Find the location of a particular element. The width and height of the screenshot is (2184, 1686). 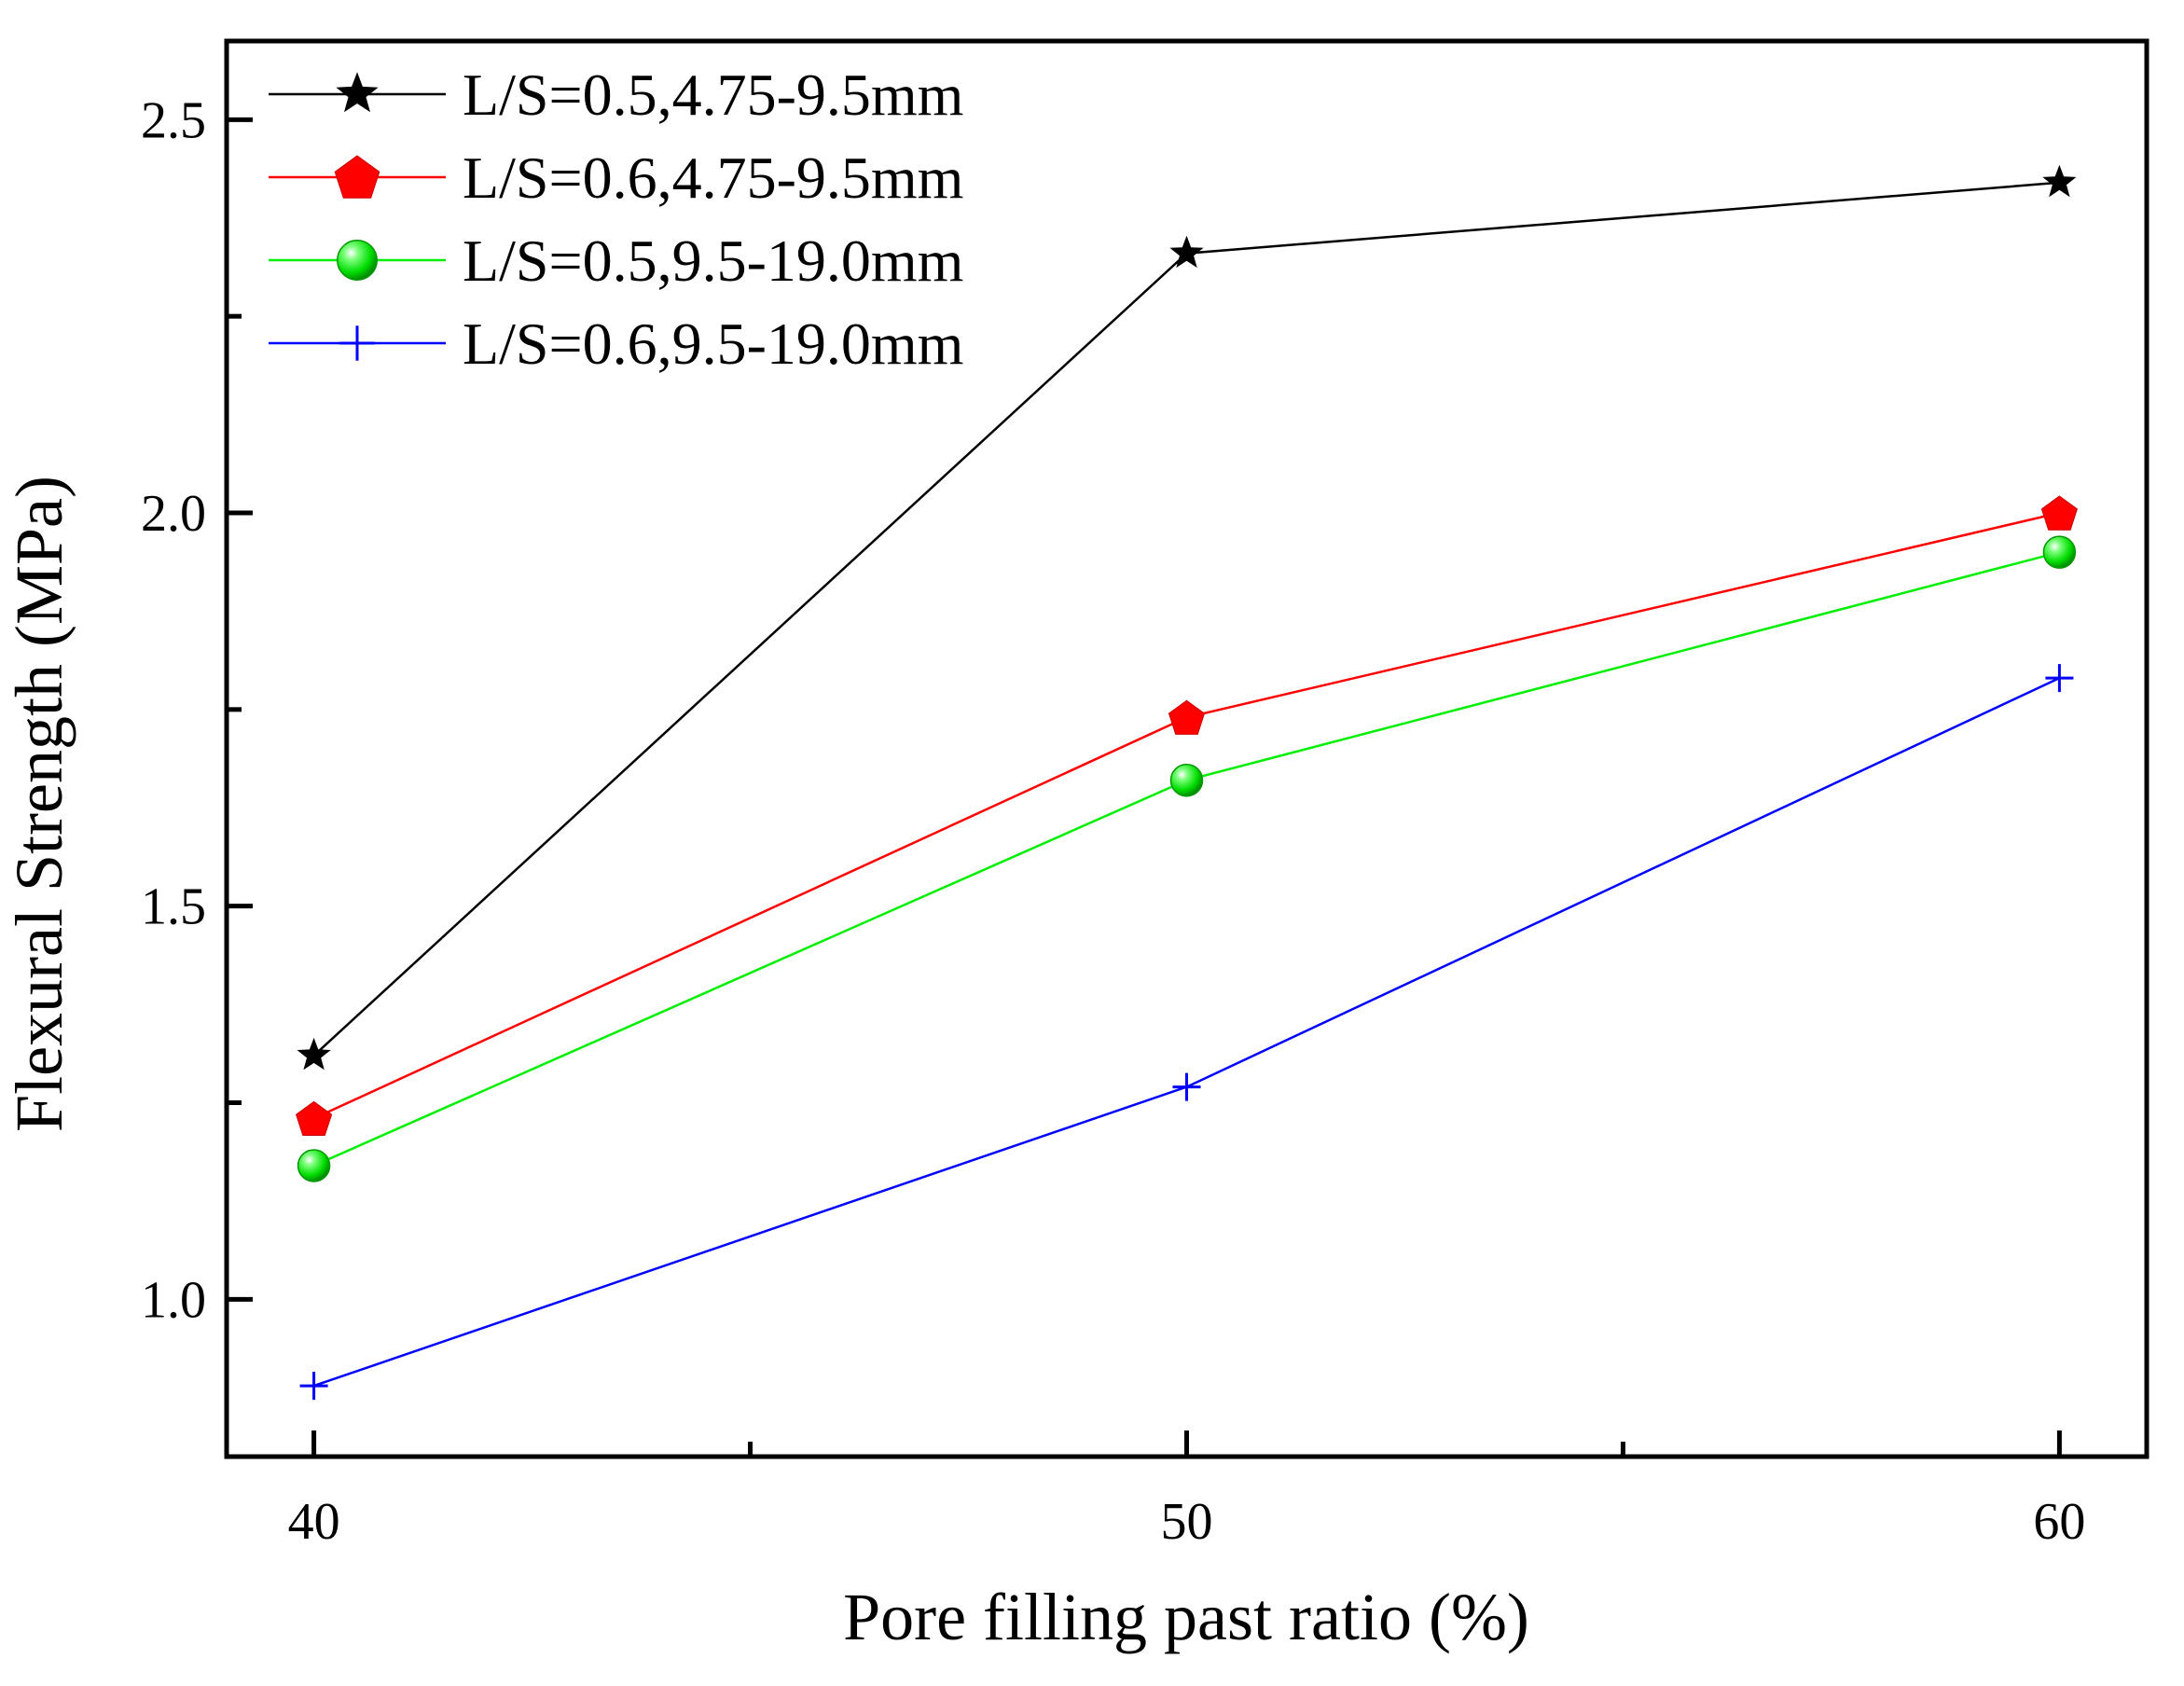

x-tick-label: 60 is located at coordinates (2059, 1522).